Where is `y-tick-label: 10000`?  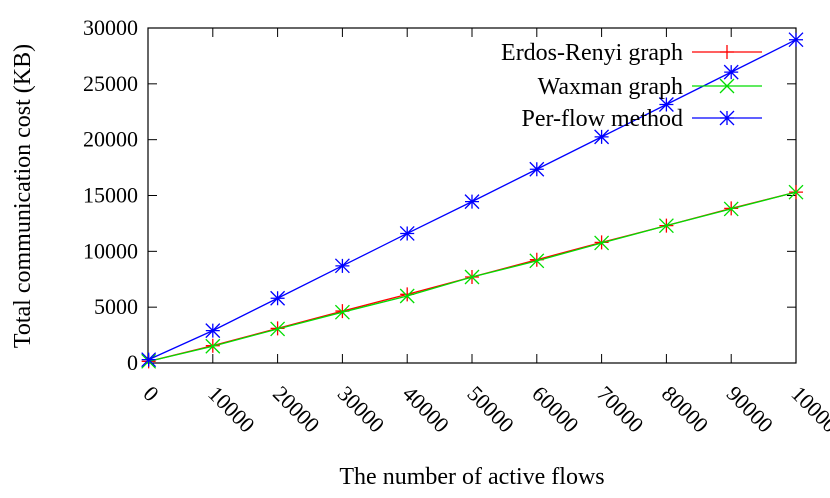
y-tick-label: 10000 is located at coordinates (110, 250).